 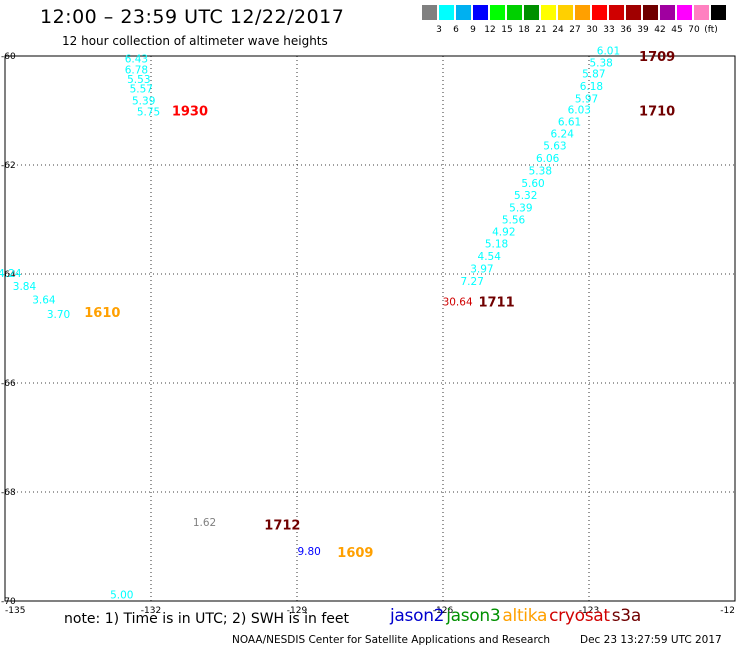 What do you see at coordinates (8, 493) in the screenshot?
I see `y-tick-label: -68` at bounding box center [8, 493].